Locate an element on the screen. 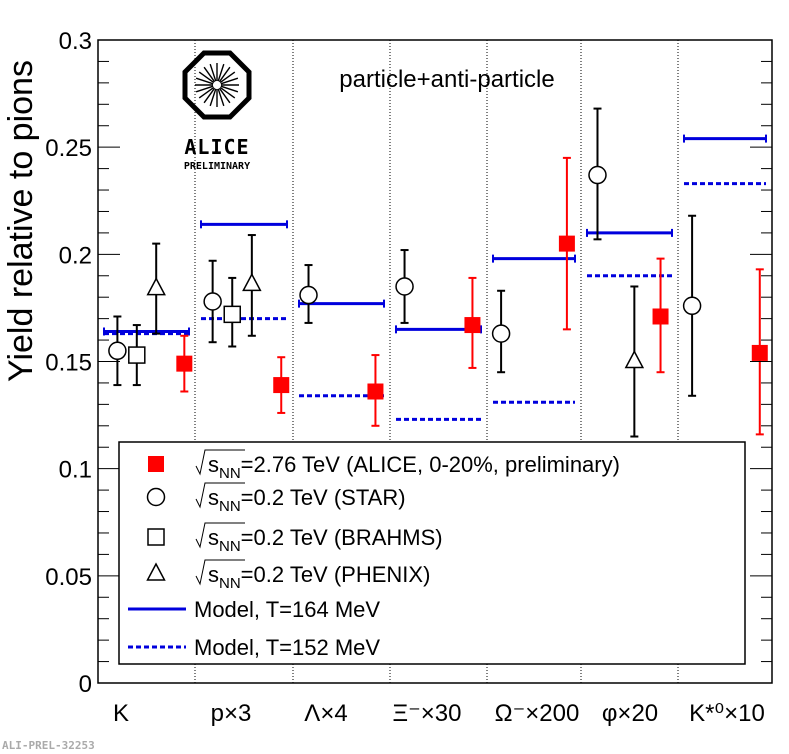  legend-entry-label: sNN=0.2 TeV (STAR) is located at coordinates (307, 500).